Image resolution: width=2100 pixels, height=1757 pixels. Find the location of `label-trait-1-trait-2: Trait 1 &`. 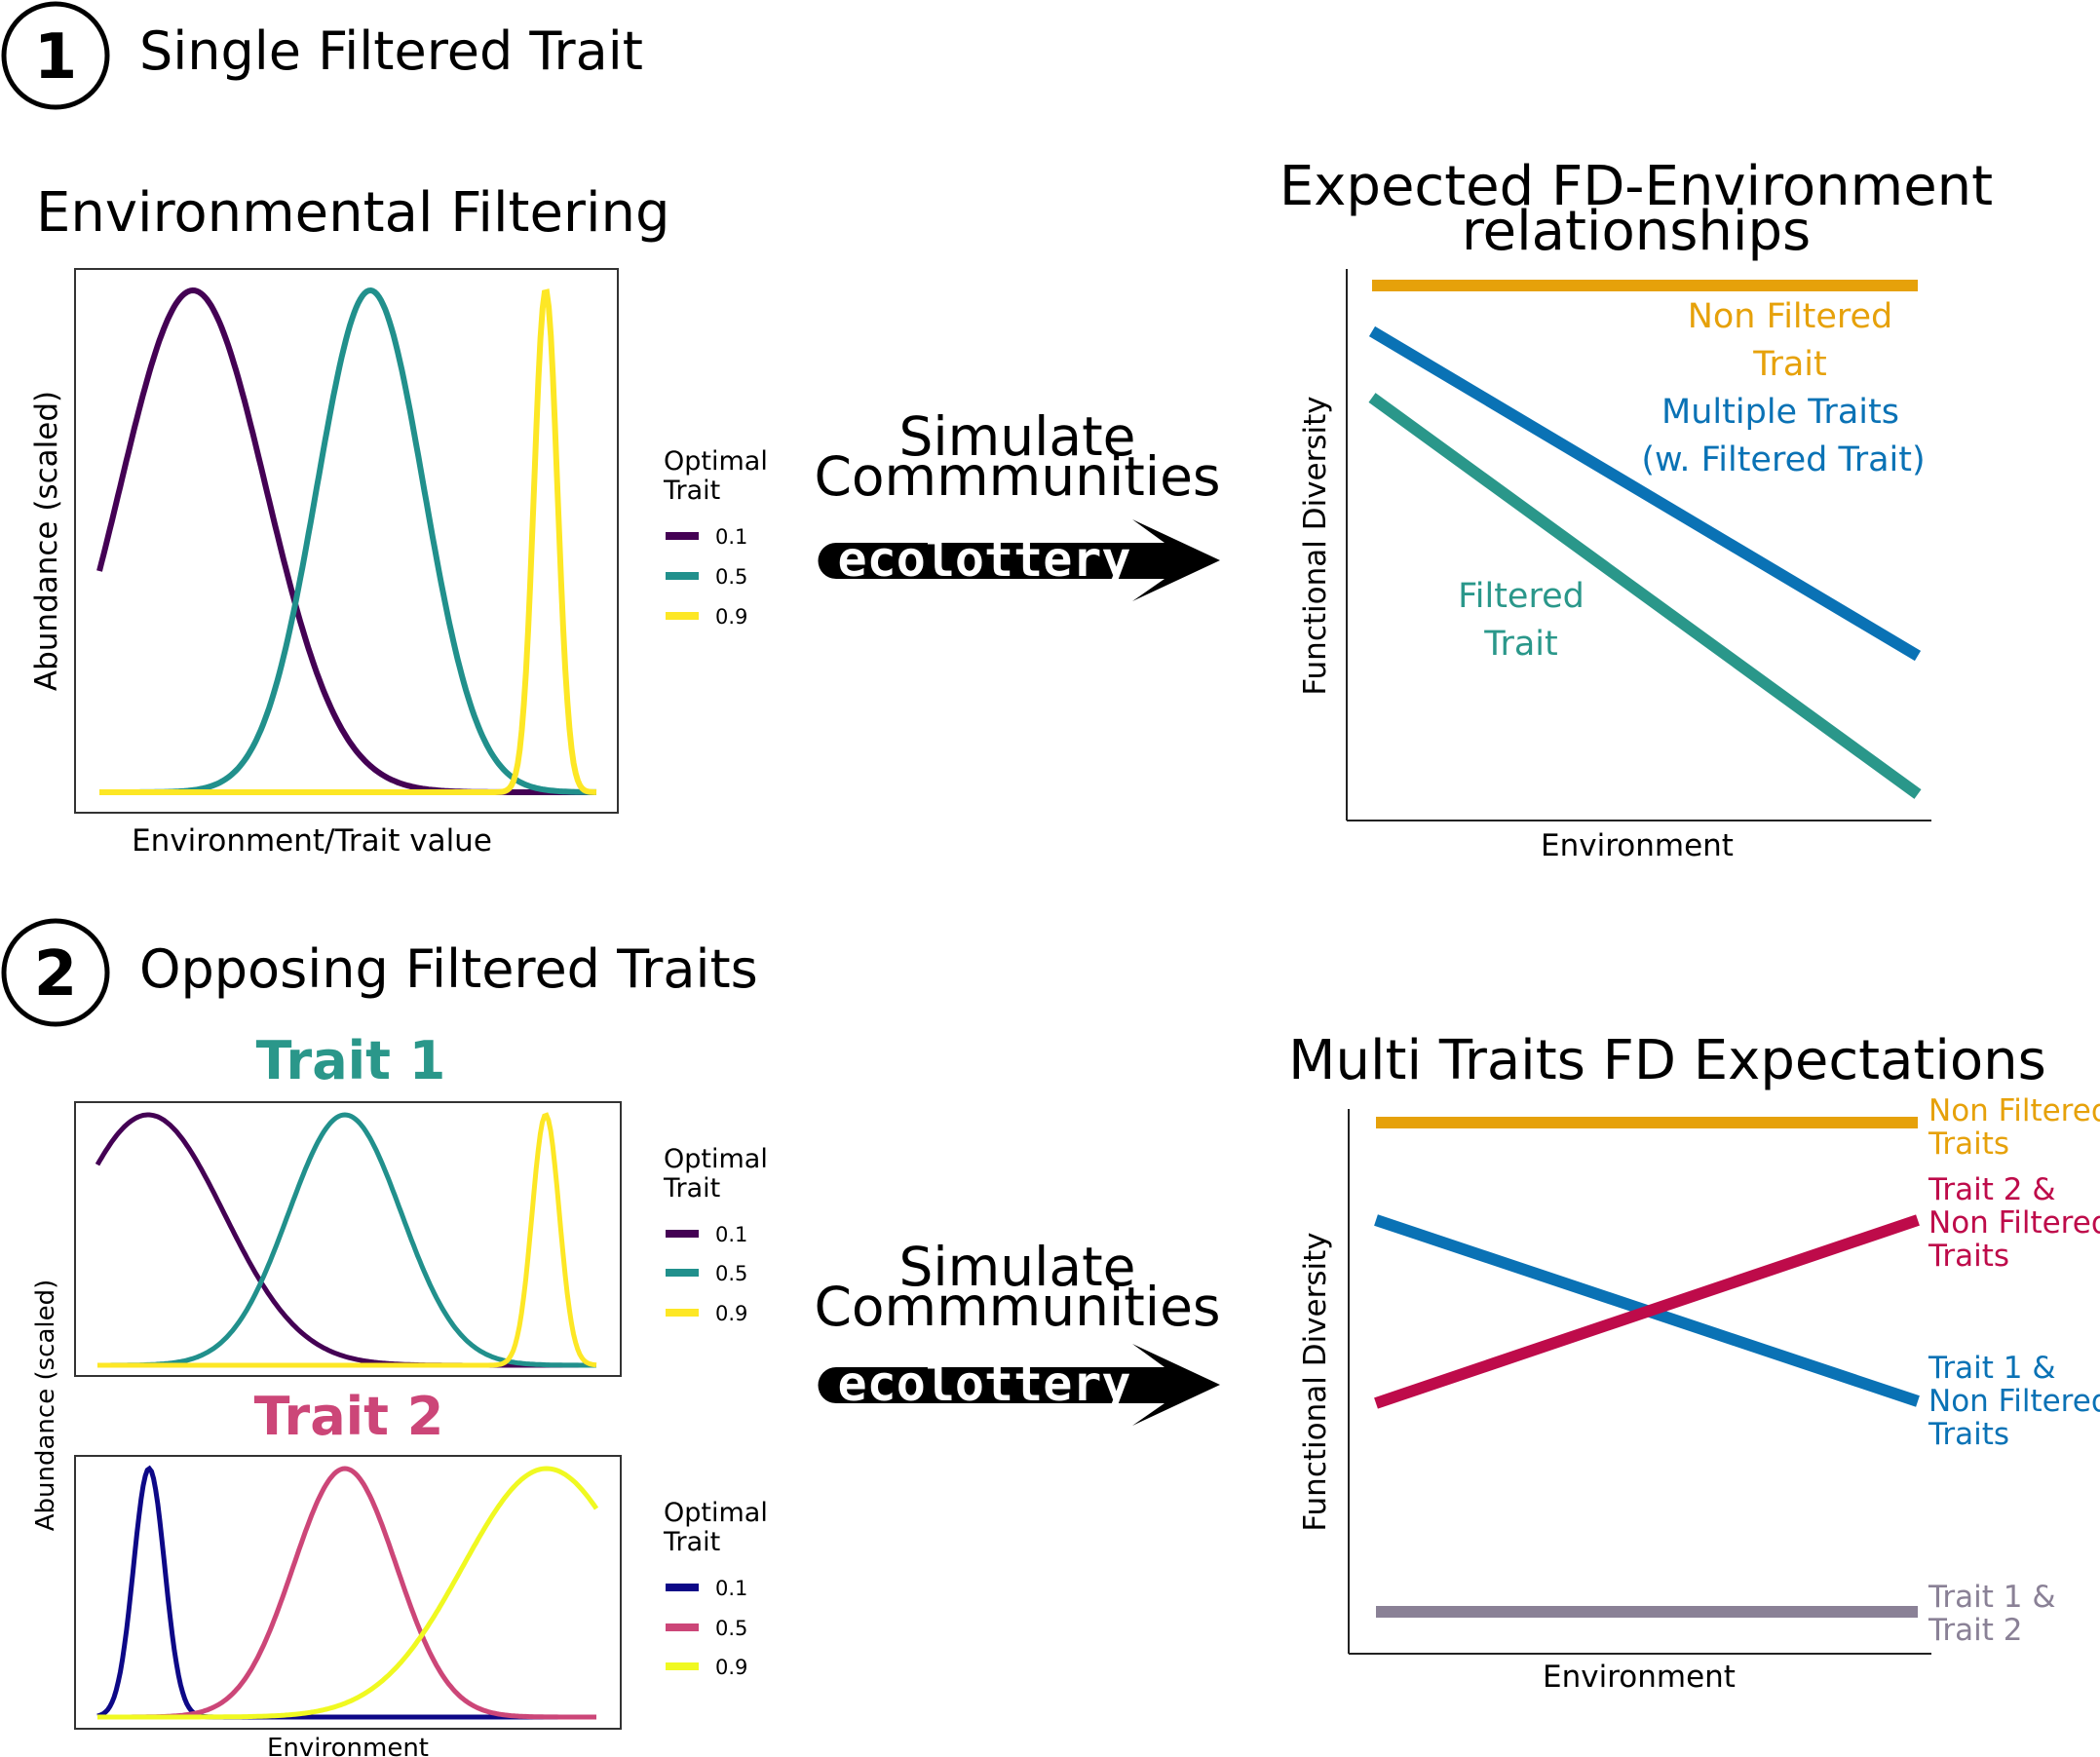

label-trait-1-trait-2: Trait 1 & is located at coordinates (1992, 1597).